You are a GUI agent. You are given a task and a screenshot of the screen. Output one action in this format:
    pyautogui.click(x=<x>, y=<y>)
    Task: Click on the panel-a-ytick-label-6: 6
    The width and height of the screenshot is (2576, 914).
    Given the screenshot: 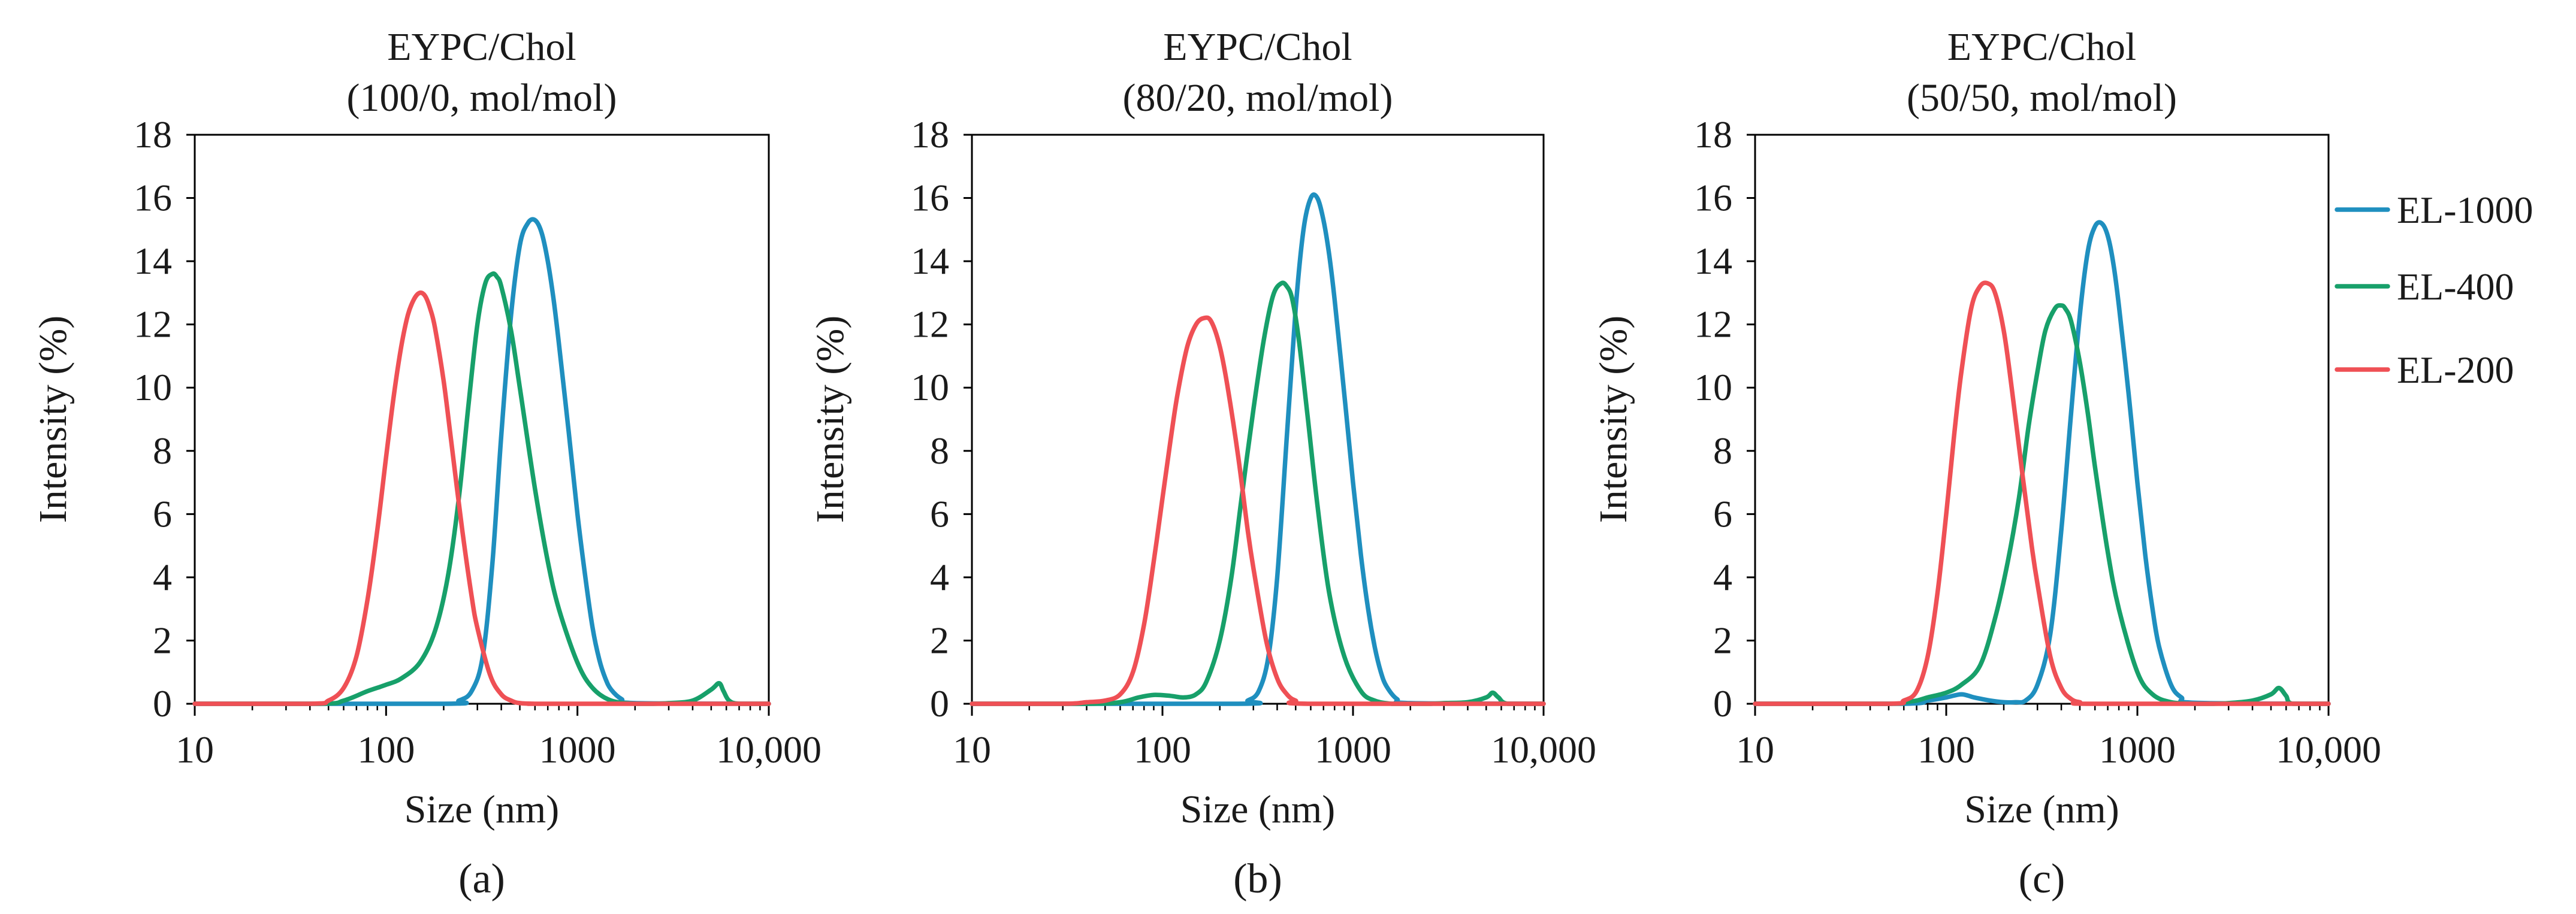 What is the action you would take?
    pyautogui.click(x=163, y=514)
    